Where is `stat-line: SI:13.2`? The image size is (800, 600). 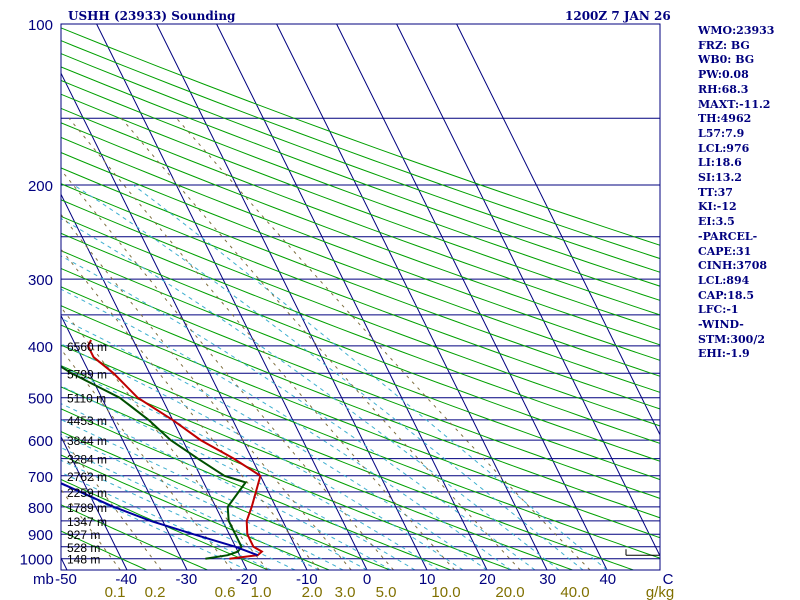 stat-line: SI:13.2 is located at coordinates (720, 178).